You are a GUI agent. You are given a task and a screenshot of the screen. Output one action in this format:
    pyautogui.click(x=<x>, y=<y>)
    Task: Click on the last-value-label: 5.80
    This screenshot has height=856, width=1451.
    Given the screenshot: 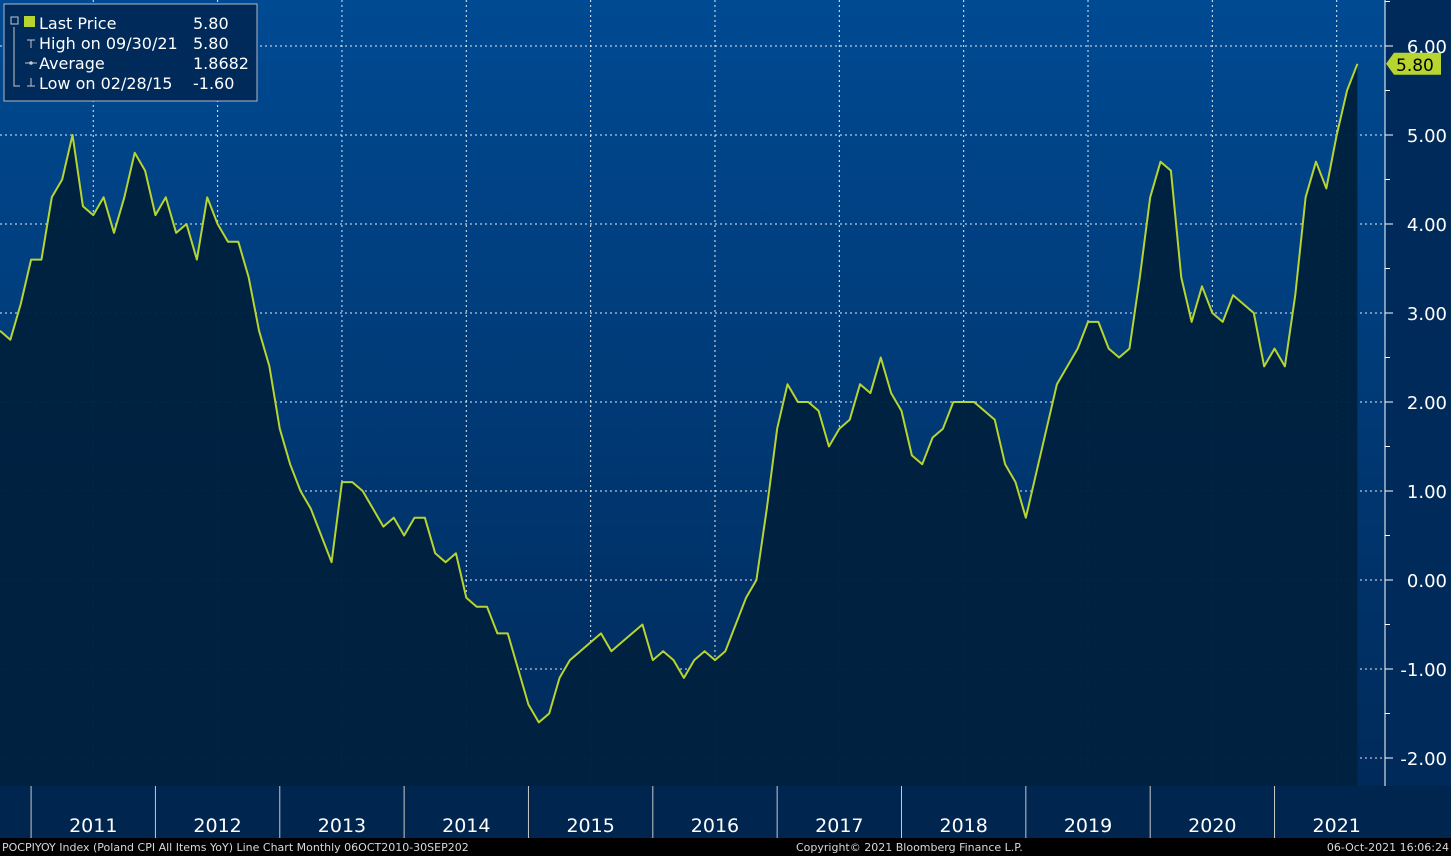 What is the action you would take?
    pyautogui.click(x=1415, y=66)
    